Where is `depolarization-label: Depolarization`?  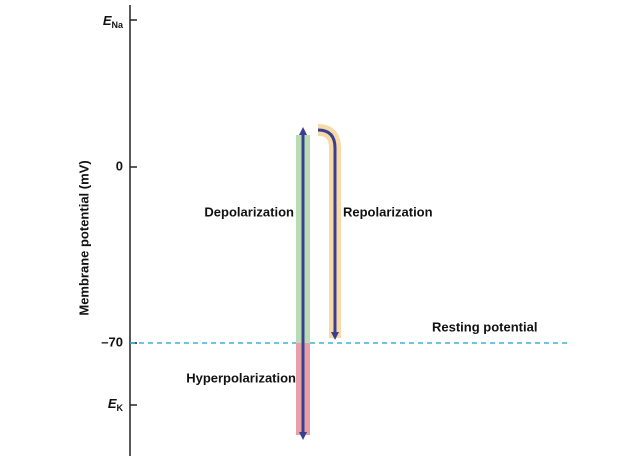
depolarization-label: Depolarization is located at coordinates (249, 211).